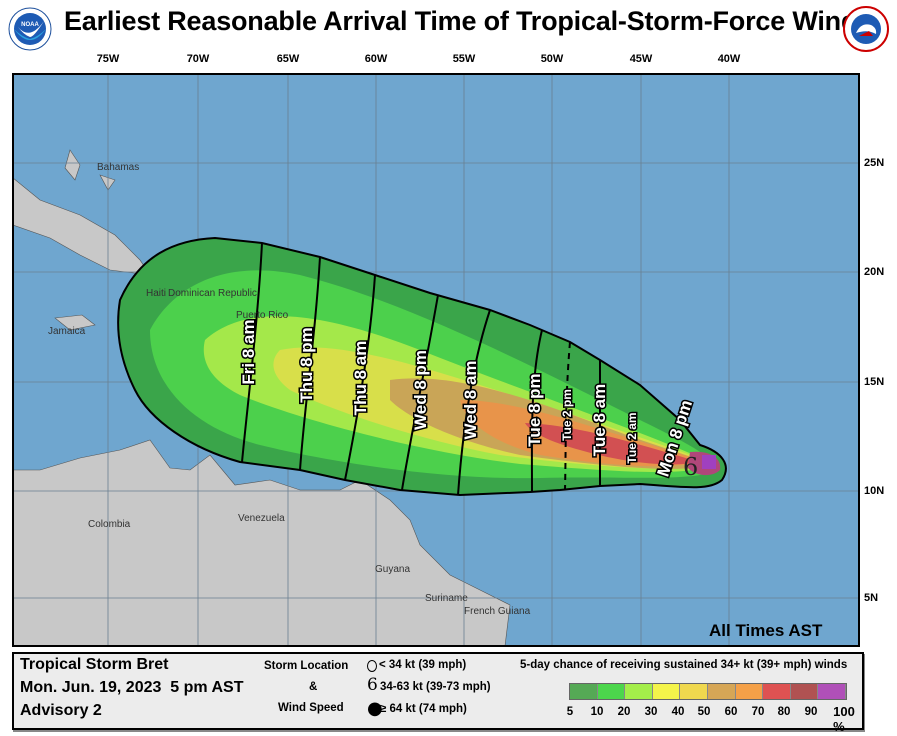 The image size is (897, 736). Describe the element at coordinates (30, 29) in the screenshot. I see `noaa-logo: NOAA` at that location.